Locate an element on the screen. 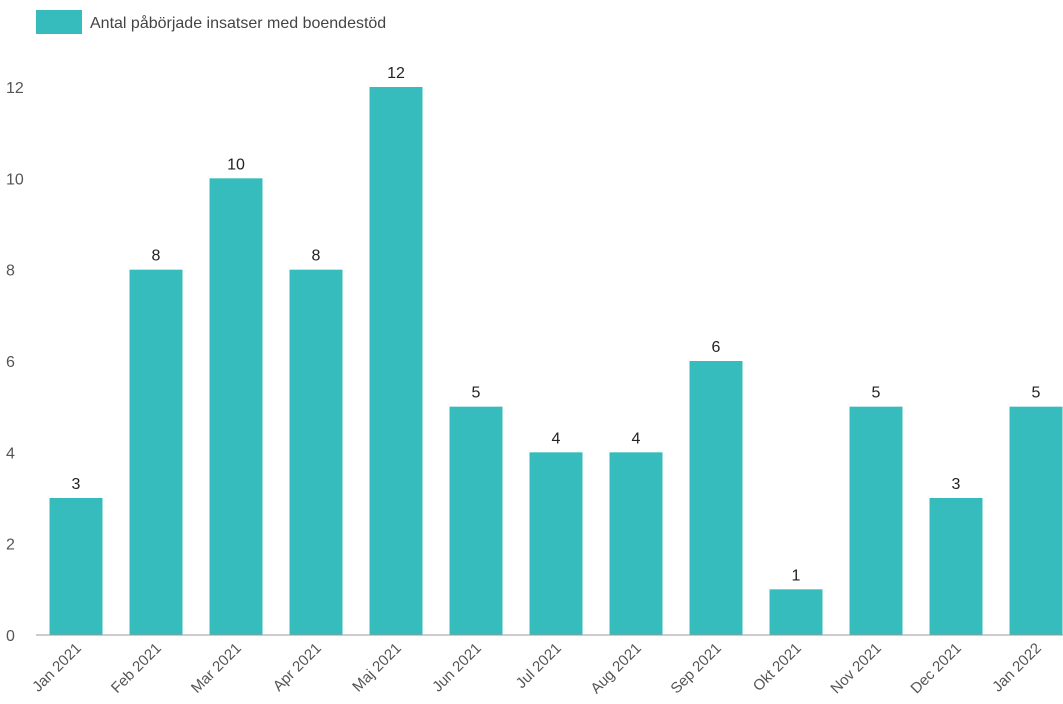 This screenshot has height=704, width=1063. y-tick-label: 8 is located at coordinates (10, 271).